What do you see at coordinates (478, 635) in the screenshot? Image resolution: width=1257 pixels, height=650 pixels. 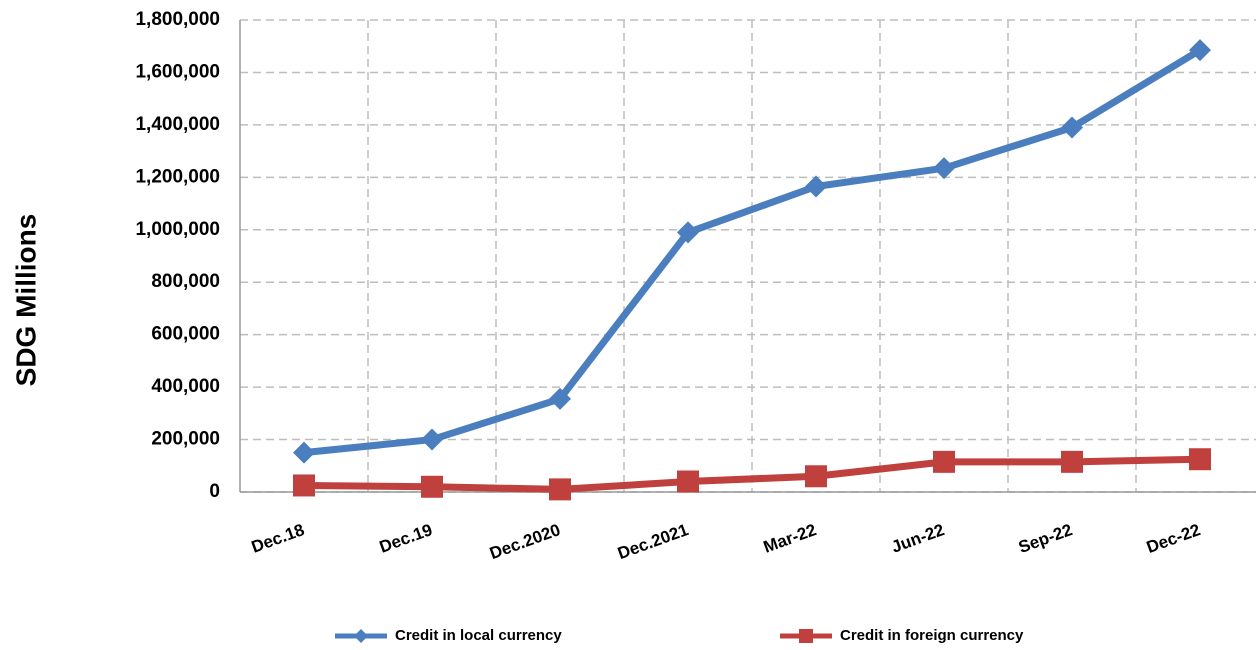 I see `legend-label: Credit in local currency` at bounding box center [478, 635].